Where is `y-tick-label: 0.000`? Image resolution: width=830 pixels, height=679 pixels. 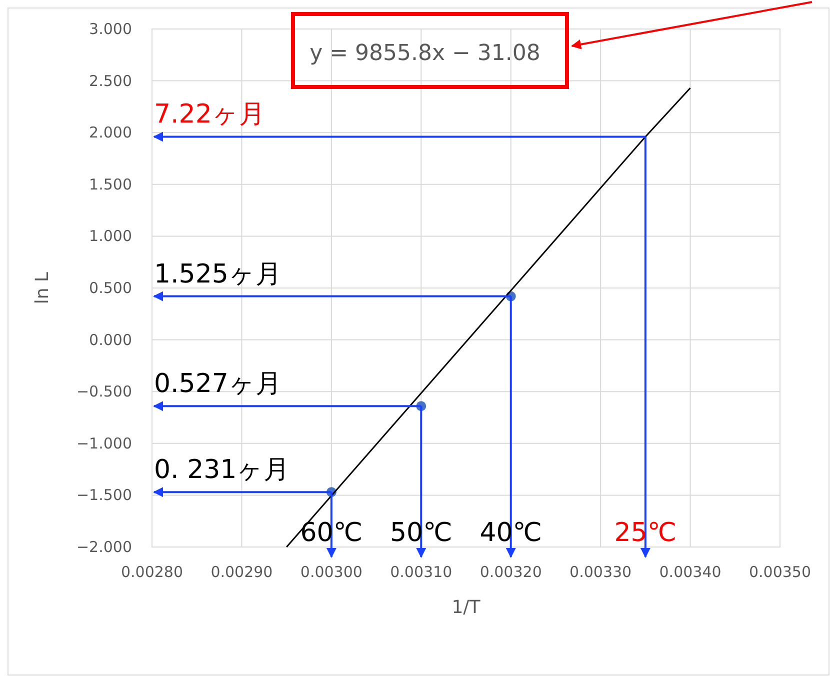
y-tick-label: 0.000 is located at coordinates (110, 339).